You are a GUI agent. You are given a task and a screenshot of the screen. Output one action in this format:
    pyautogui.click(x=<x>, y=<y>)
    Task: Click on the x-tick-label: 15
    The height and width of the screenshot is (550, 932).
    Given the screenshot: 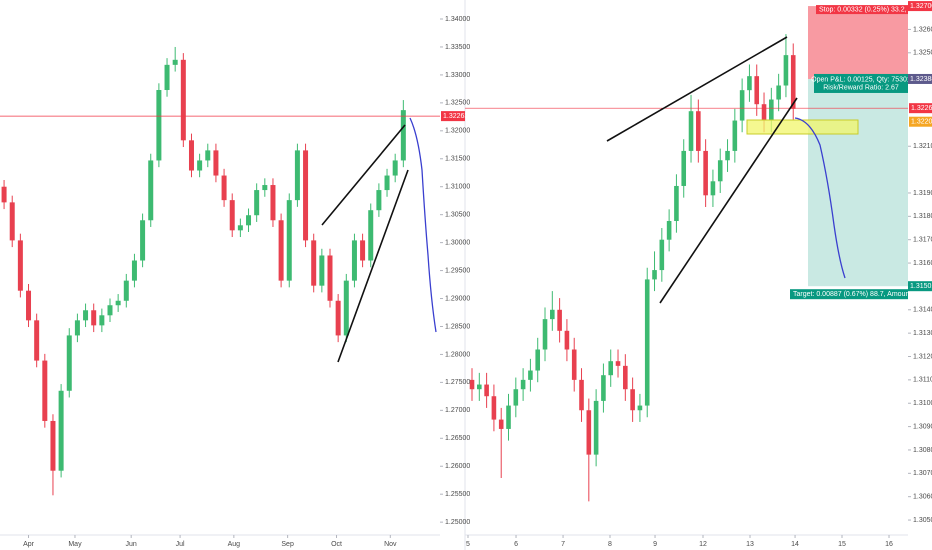 What is the action you would take?
    pyautogui.click(x=842, y=544)
    